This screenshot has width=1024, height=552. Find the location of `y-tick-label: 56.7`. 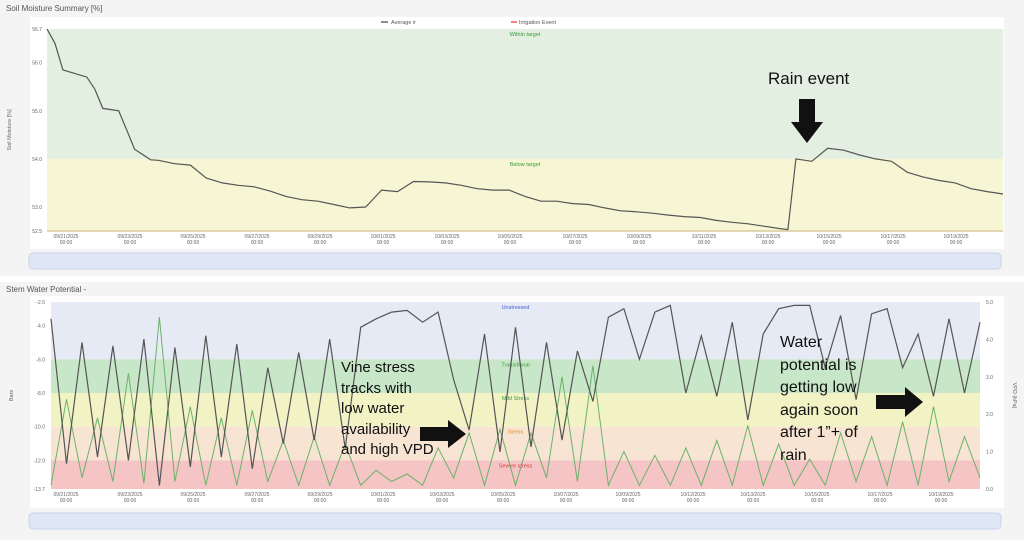

y-tick-label: 56.7 is located at coordinates (37, 30).